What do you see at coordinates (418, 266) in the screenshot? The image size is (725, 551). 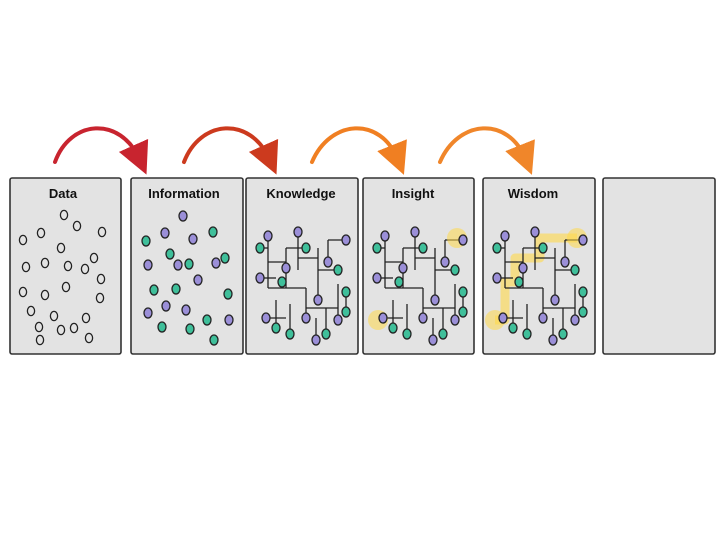 I see `panel-insight` at bounding box center [418, 266].